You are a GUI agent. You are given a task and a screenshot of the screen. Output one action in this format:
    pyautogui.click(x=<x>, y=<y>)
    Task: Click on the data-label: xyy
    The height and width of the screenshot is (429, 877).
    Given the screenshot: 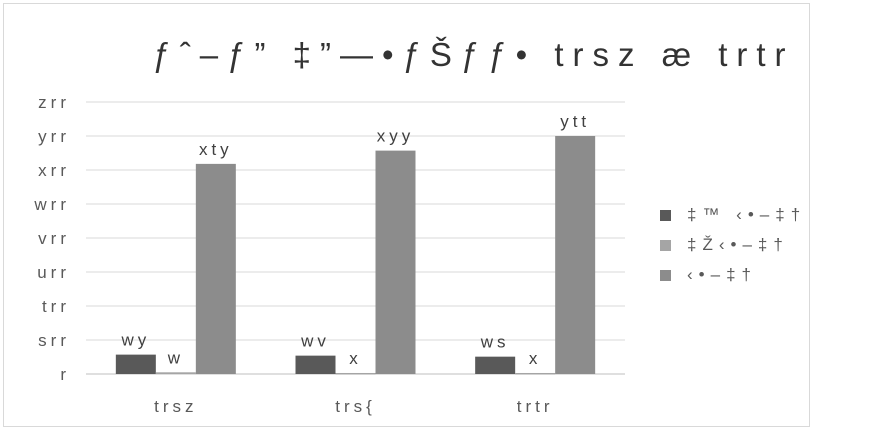 What is the action you would take?
    pyautogui.click(x=396, y=136)
    